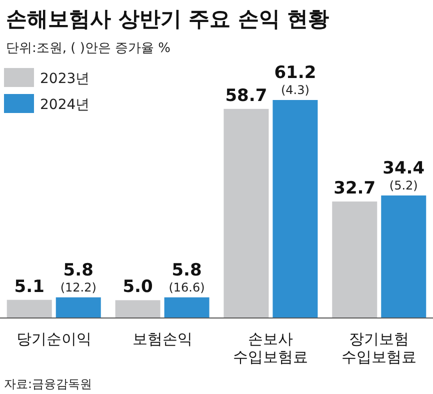 This screenshot has height=394, width=433. Describe the element at coordinates (48, 384) in the screenshot. I see `text: 자료:금융감독원` at that location.